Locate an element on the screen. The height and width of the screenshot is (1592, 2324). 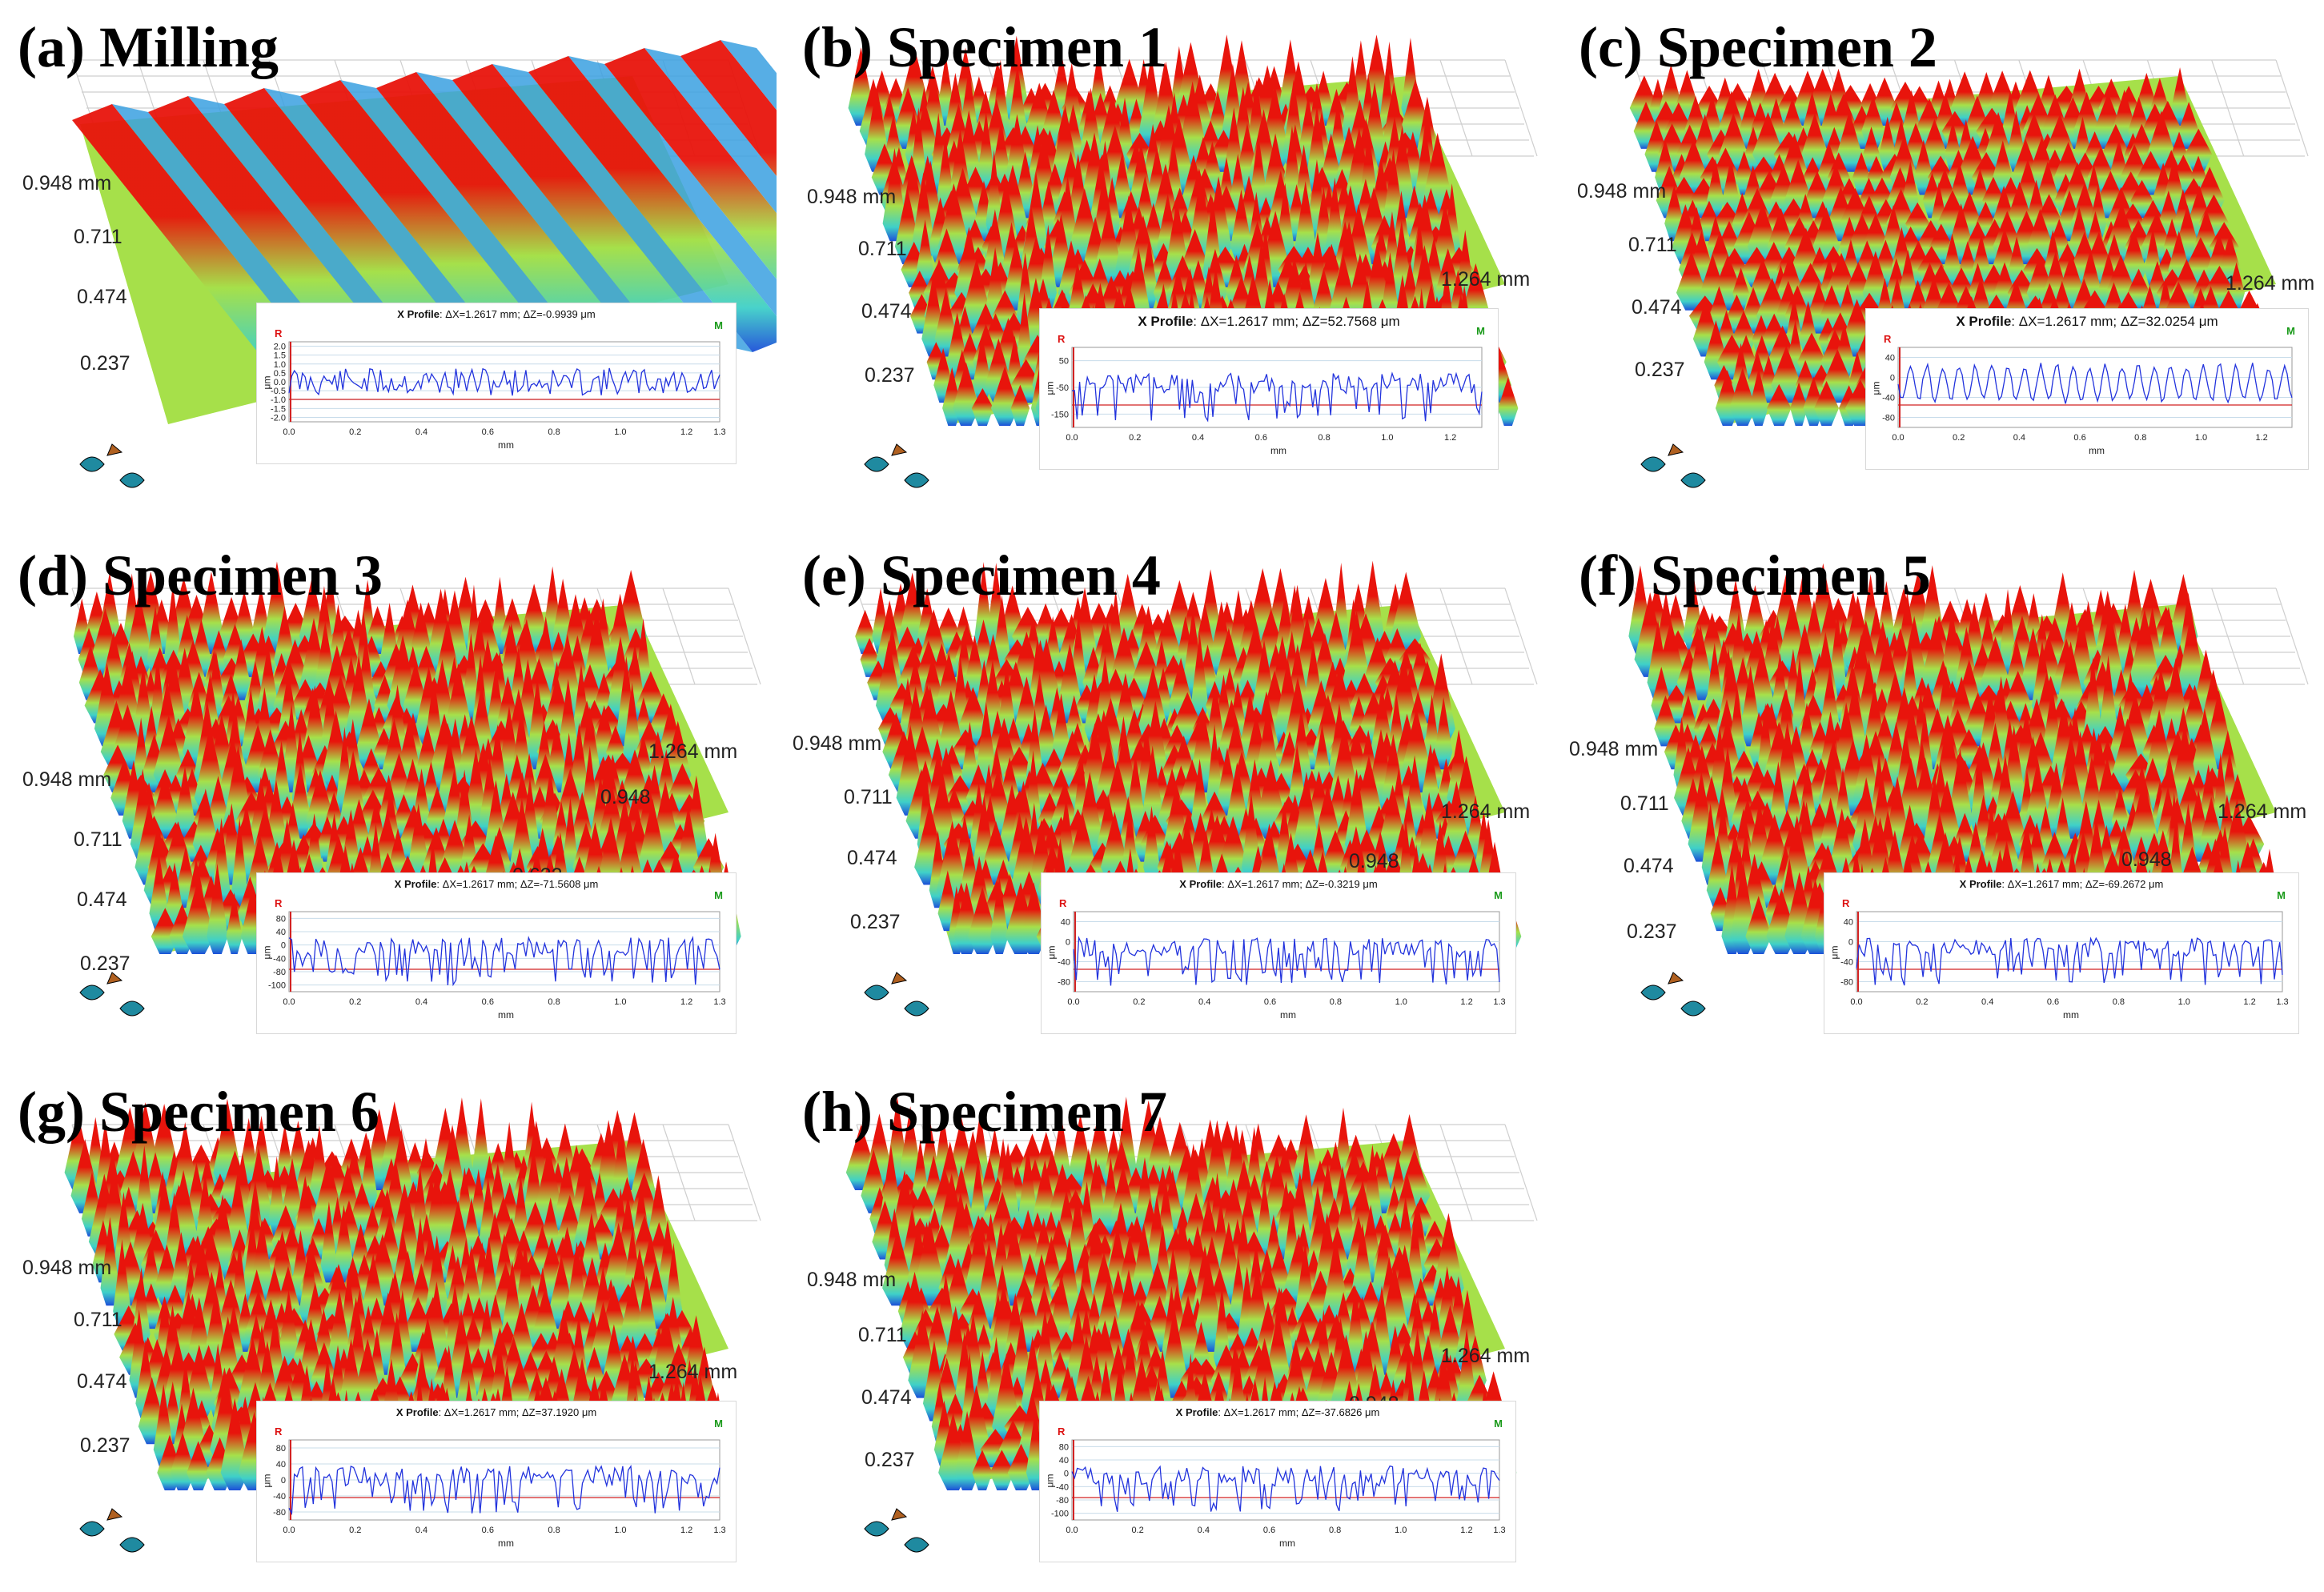
profile-plot: 40 0 -40 -80 0.0 0.2 0.4 0.6 0.8 1.0 1.2 is located at coordinates (2087, 395).